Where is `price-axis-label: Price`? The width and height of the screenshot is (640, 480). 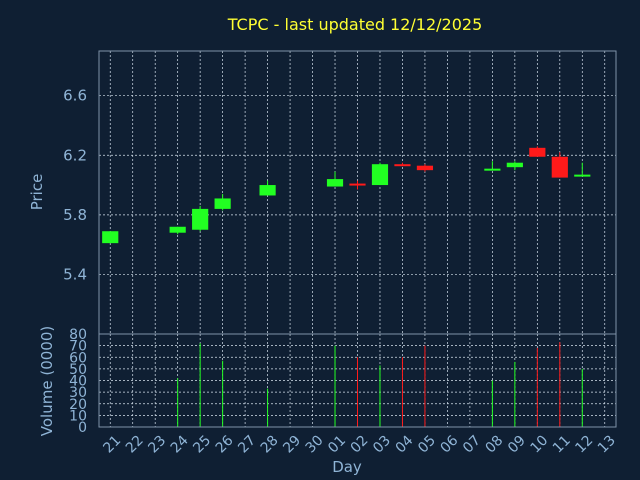 price-axis-label: Price is located at coordinates (37, 192).